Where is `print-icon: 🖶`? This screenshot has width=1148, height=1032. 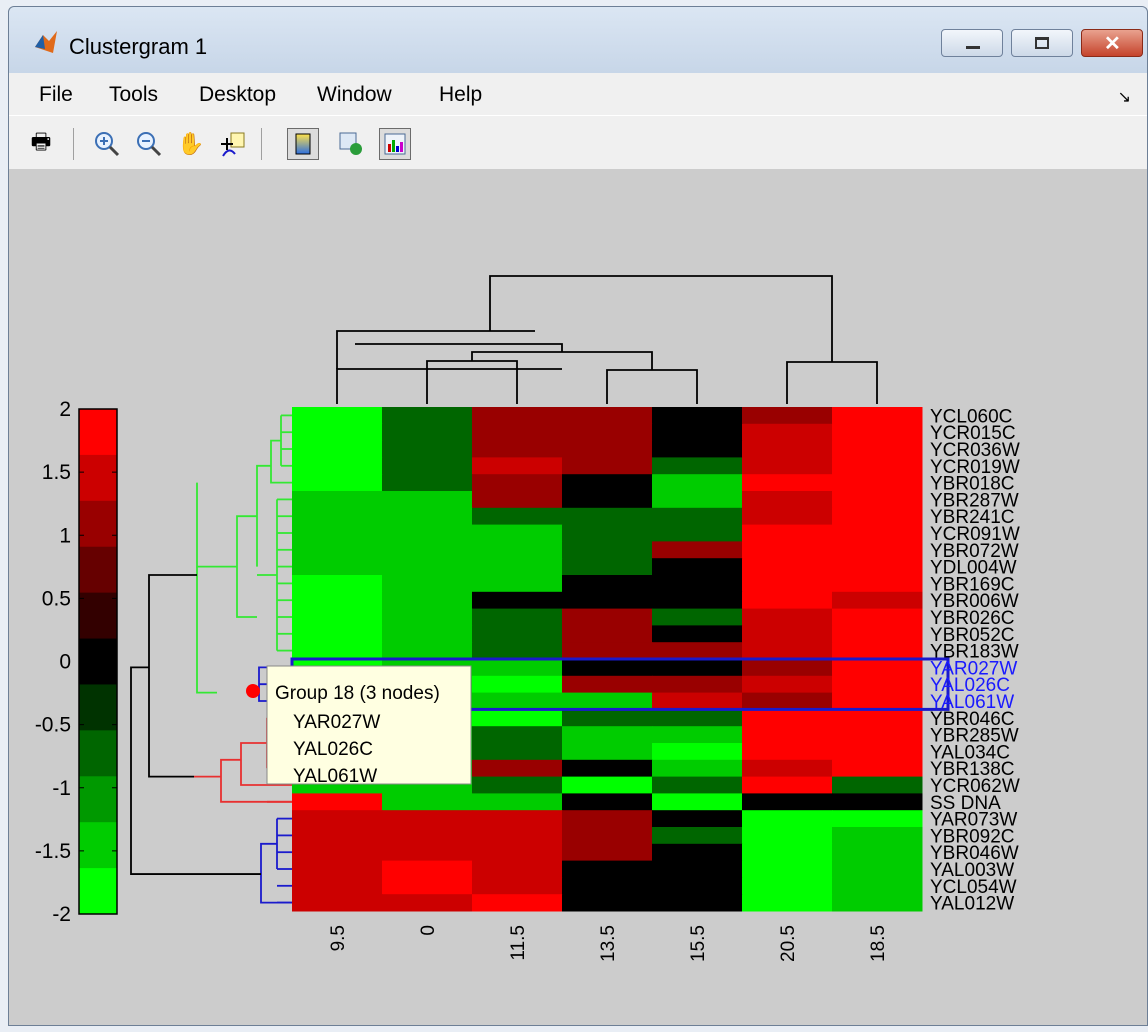 print-icon: 🖶 is located at coordinates (41, 141).